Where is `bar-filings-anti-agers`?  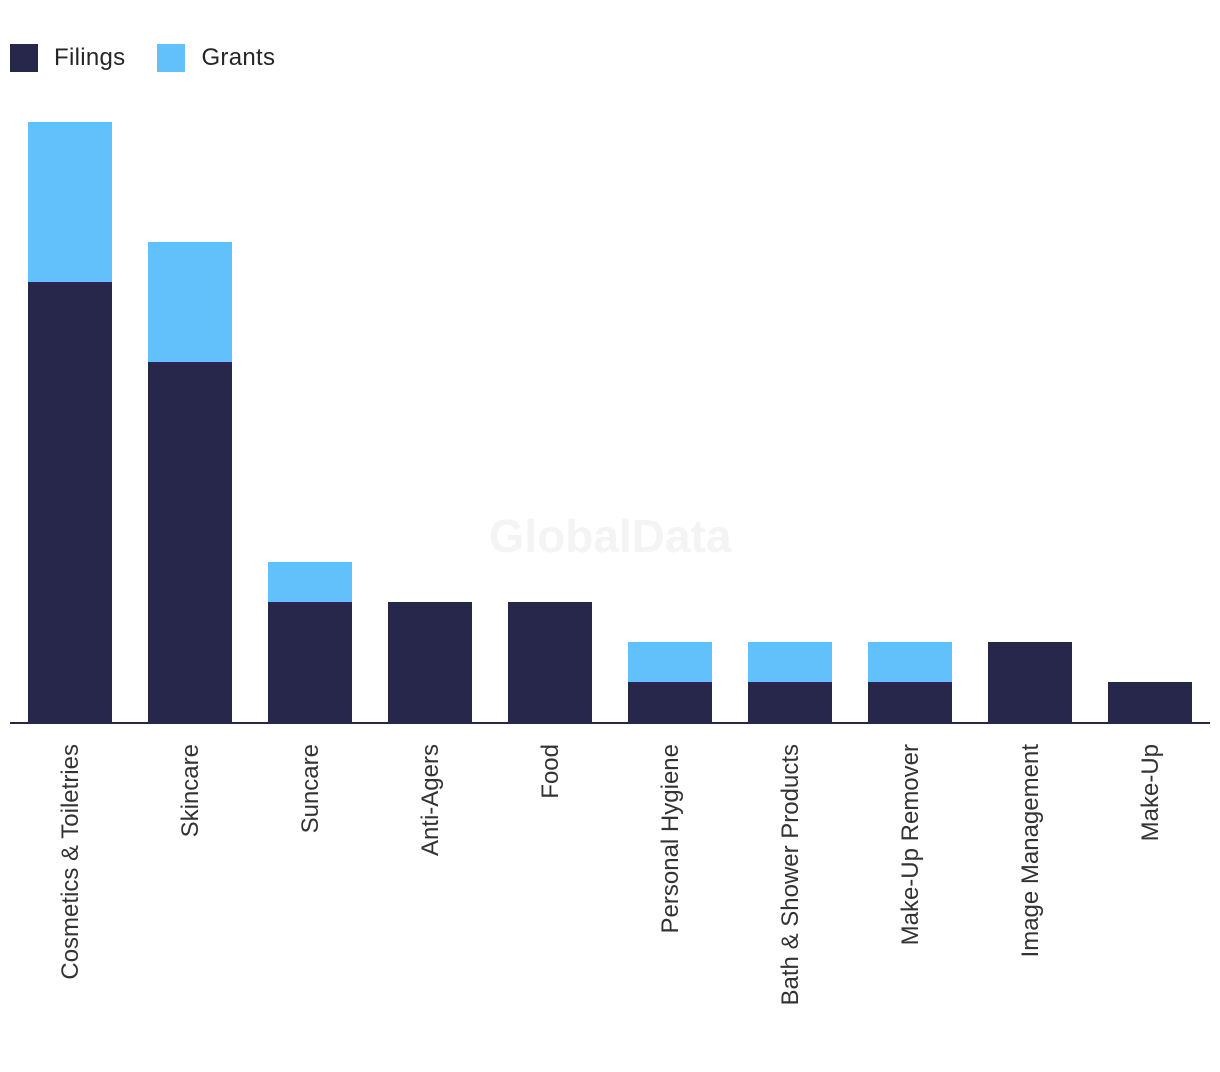
bar-filings-anti-agers is located at coordinates (430, 662).